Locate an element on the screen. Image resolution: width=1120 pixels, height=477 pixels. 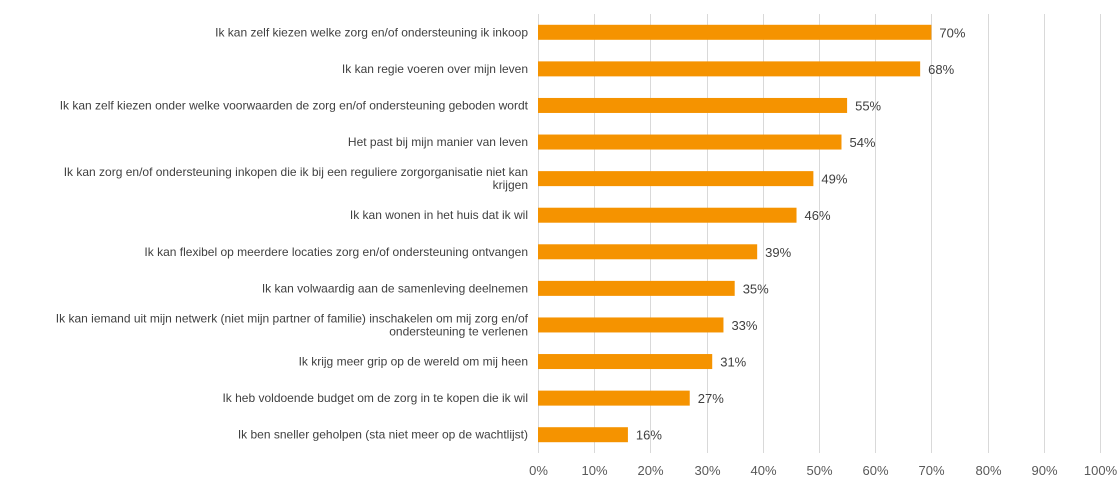
category-label: Ik kan regie voeren over mijn leven is located at coordinates (435, 69).